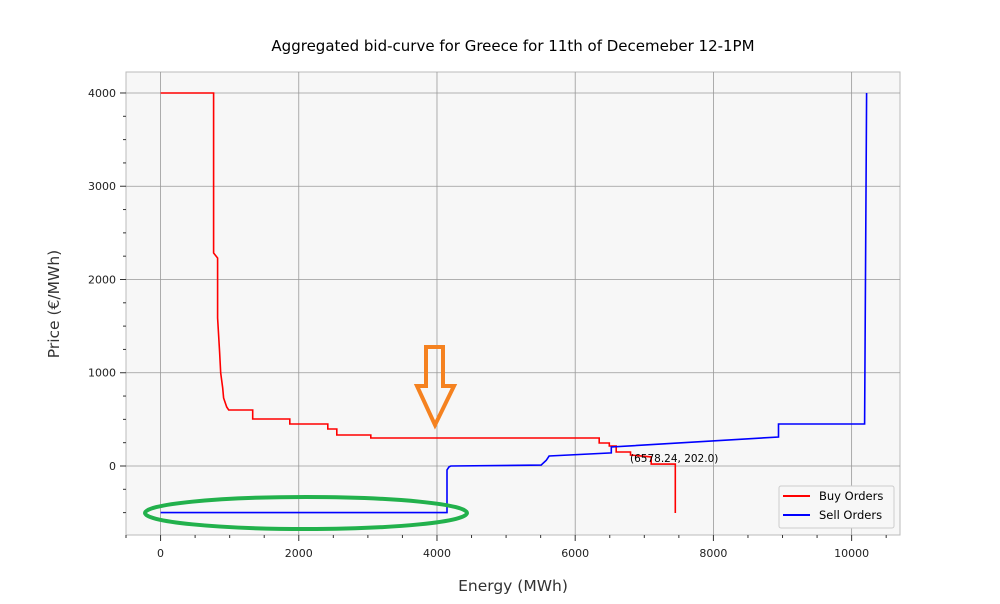  Describe the element at coordinates (102, 373) in the screenshot. I see `y-tick-label: 1000` at that location.